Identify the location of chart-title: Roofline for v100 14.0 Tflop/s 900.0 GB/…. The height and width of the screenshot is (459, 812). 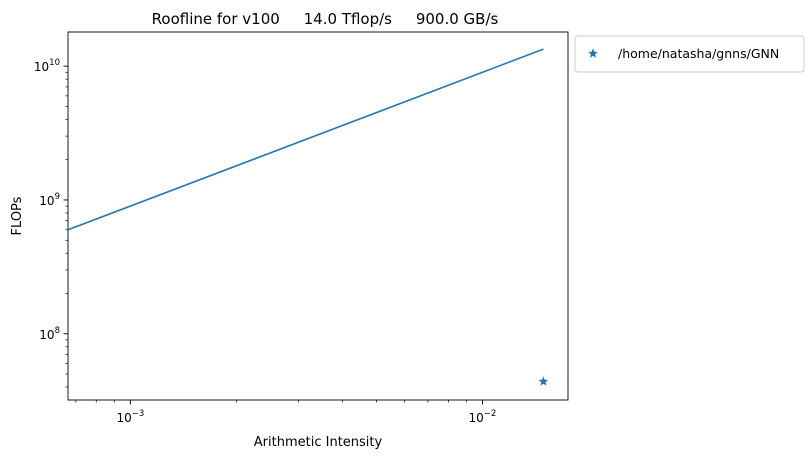
(325, 19).